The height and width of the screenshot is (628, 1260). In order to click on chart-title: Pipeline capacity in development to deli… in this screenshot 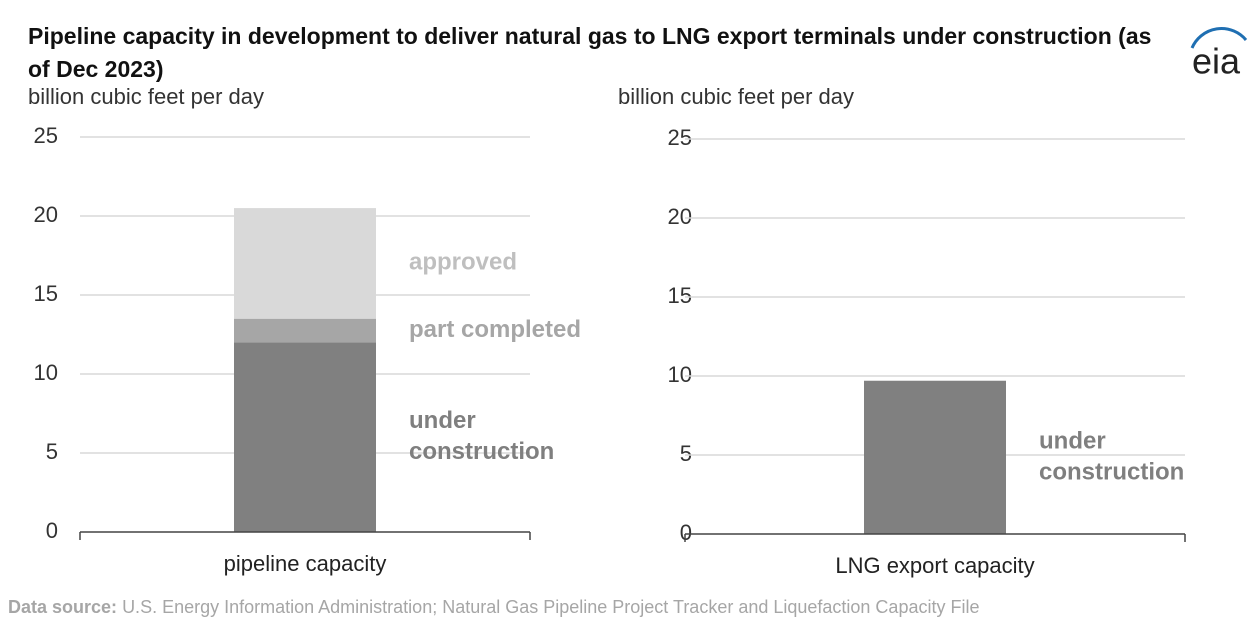, I will do `click(590, 52)`.